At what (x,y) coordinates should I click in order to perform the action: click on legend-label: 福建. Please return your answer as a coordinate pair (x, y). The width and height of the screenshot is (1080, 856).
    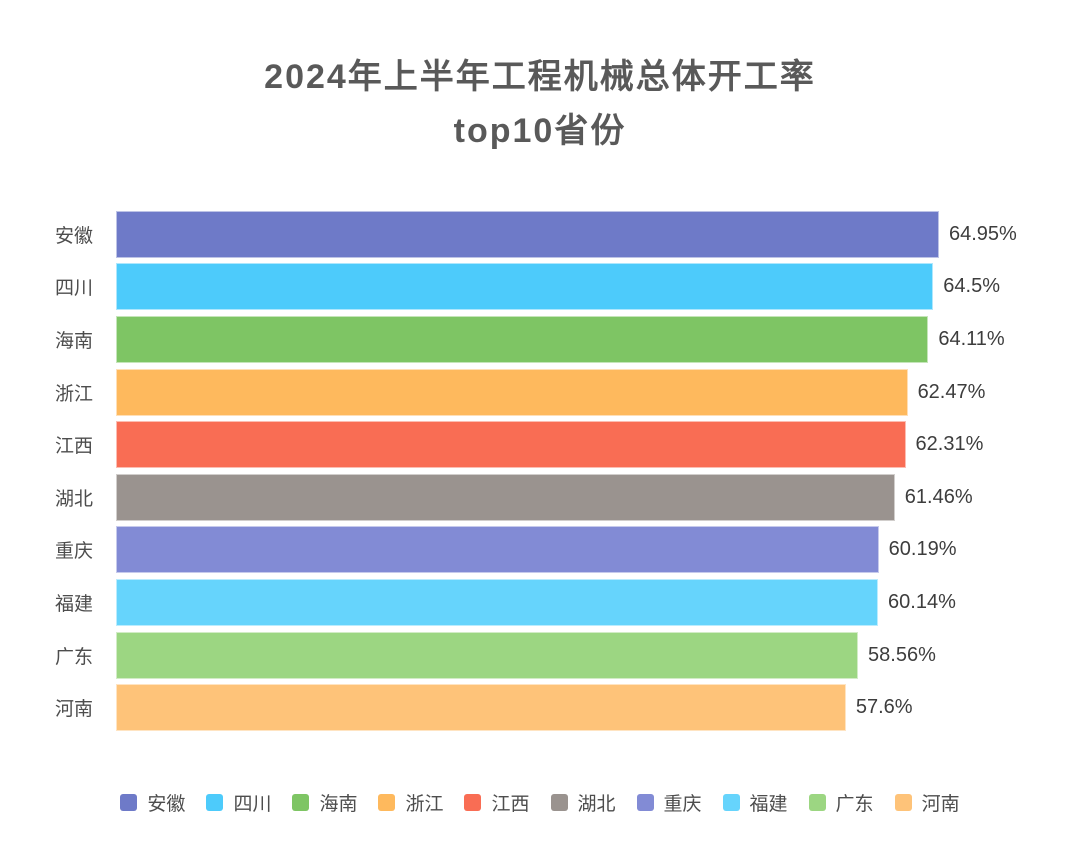
    Looking at the image, I should click on (768, 804).